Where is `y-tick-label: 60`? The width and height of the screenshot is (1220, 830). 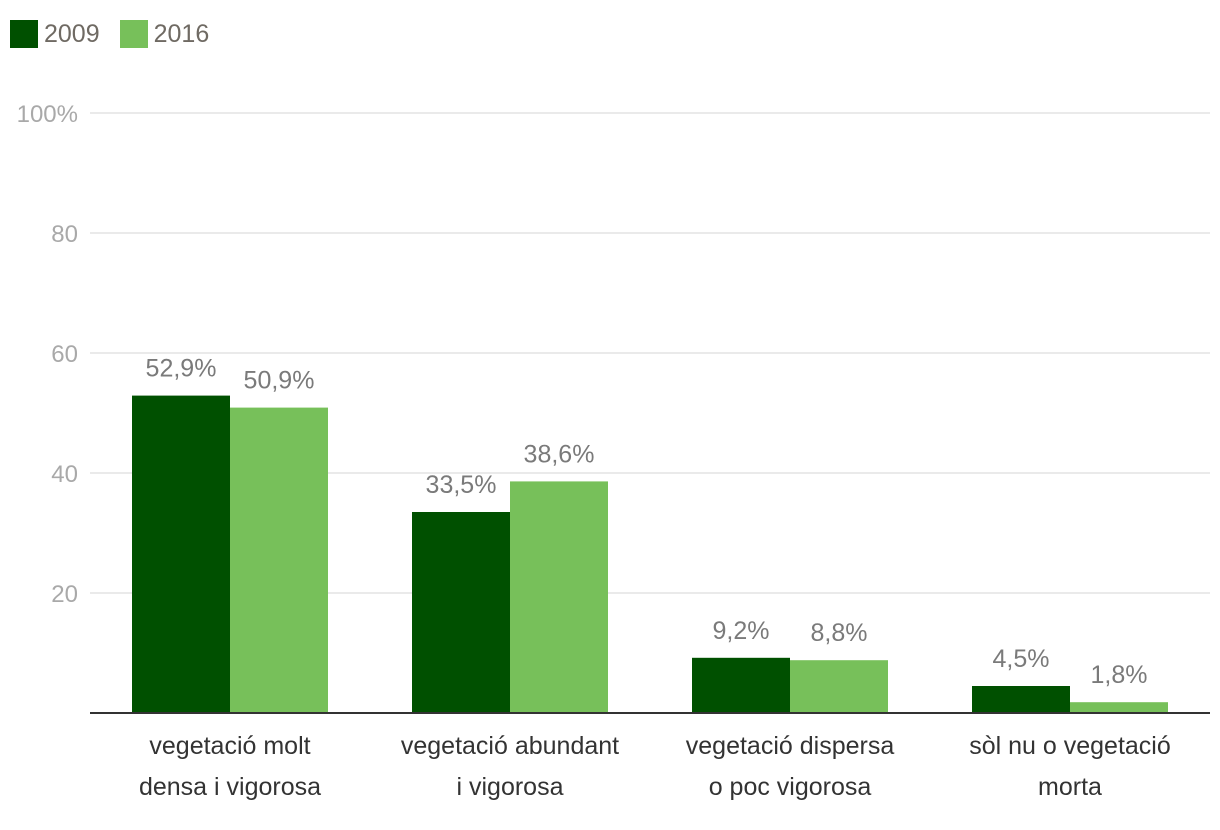
y-tick-label: 60 is located at coordinates (64, 354).